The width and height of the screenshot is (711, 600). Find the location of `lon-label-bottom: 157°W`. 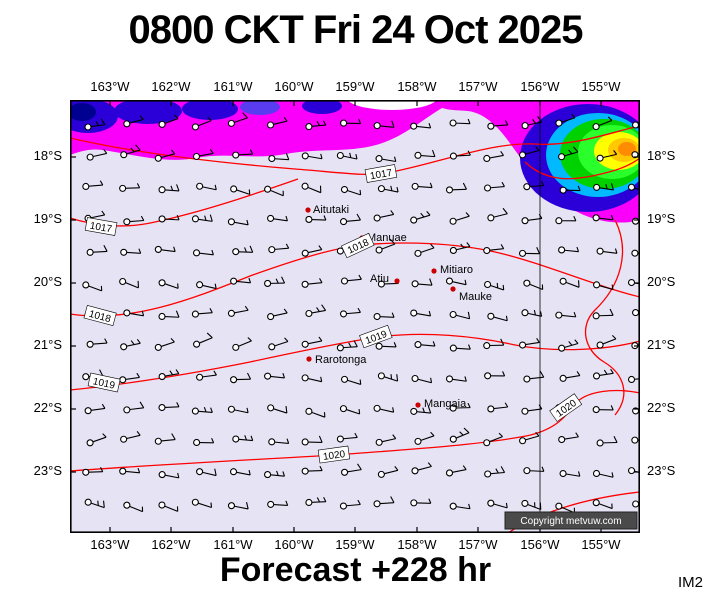

lon-label-bottom: 157°W is located at coordinates (478, 544).